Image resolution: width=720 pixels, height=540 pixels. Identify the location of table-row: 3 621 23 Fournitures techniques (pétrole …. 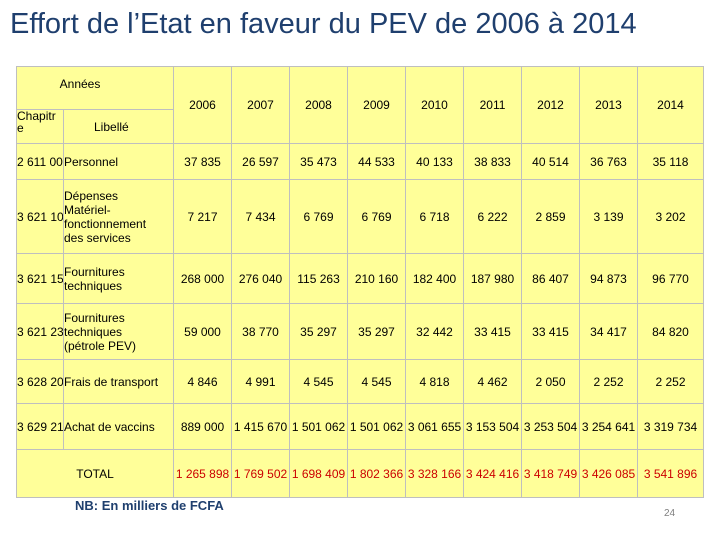
(360, 331).